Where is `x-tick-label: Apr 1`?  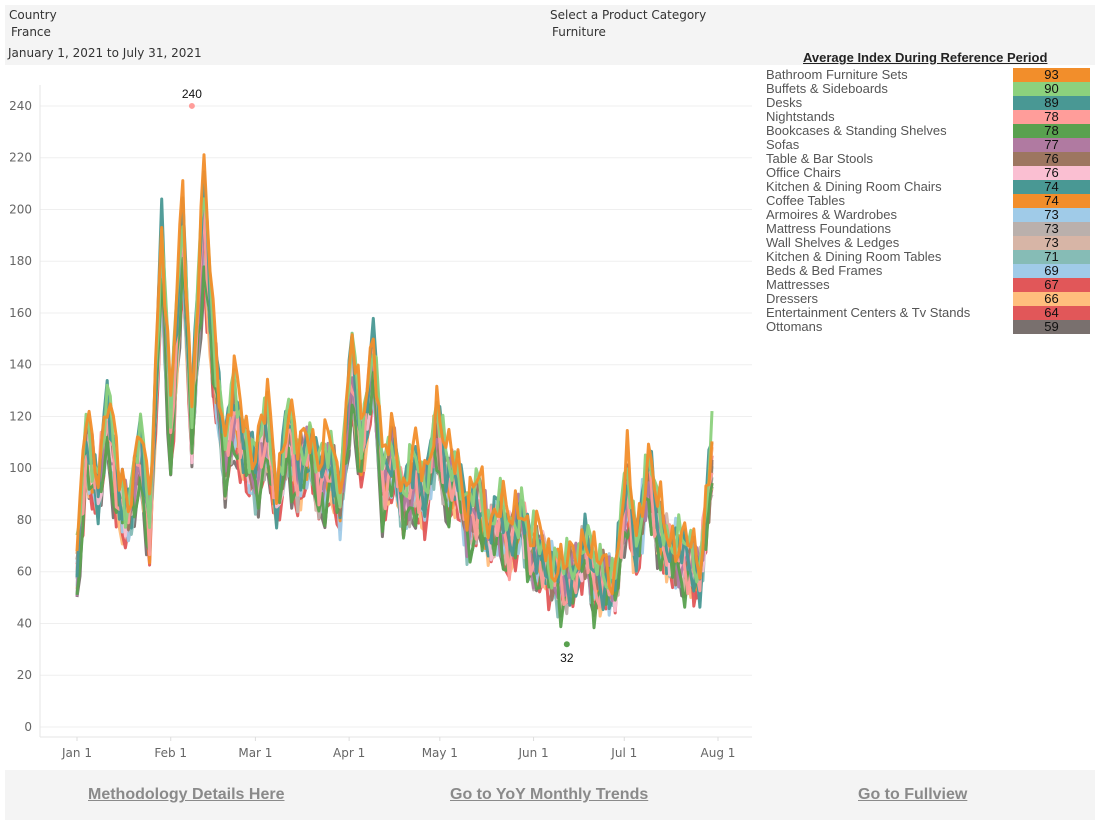 x-tick-label: Apr 1 is located at coordinates (349, 753).